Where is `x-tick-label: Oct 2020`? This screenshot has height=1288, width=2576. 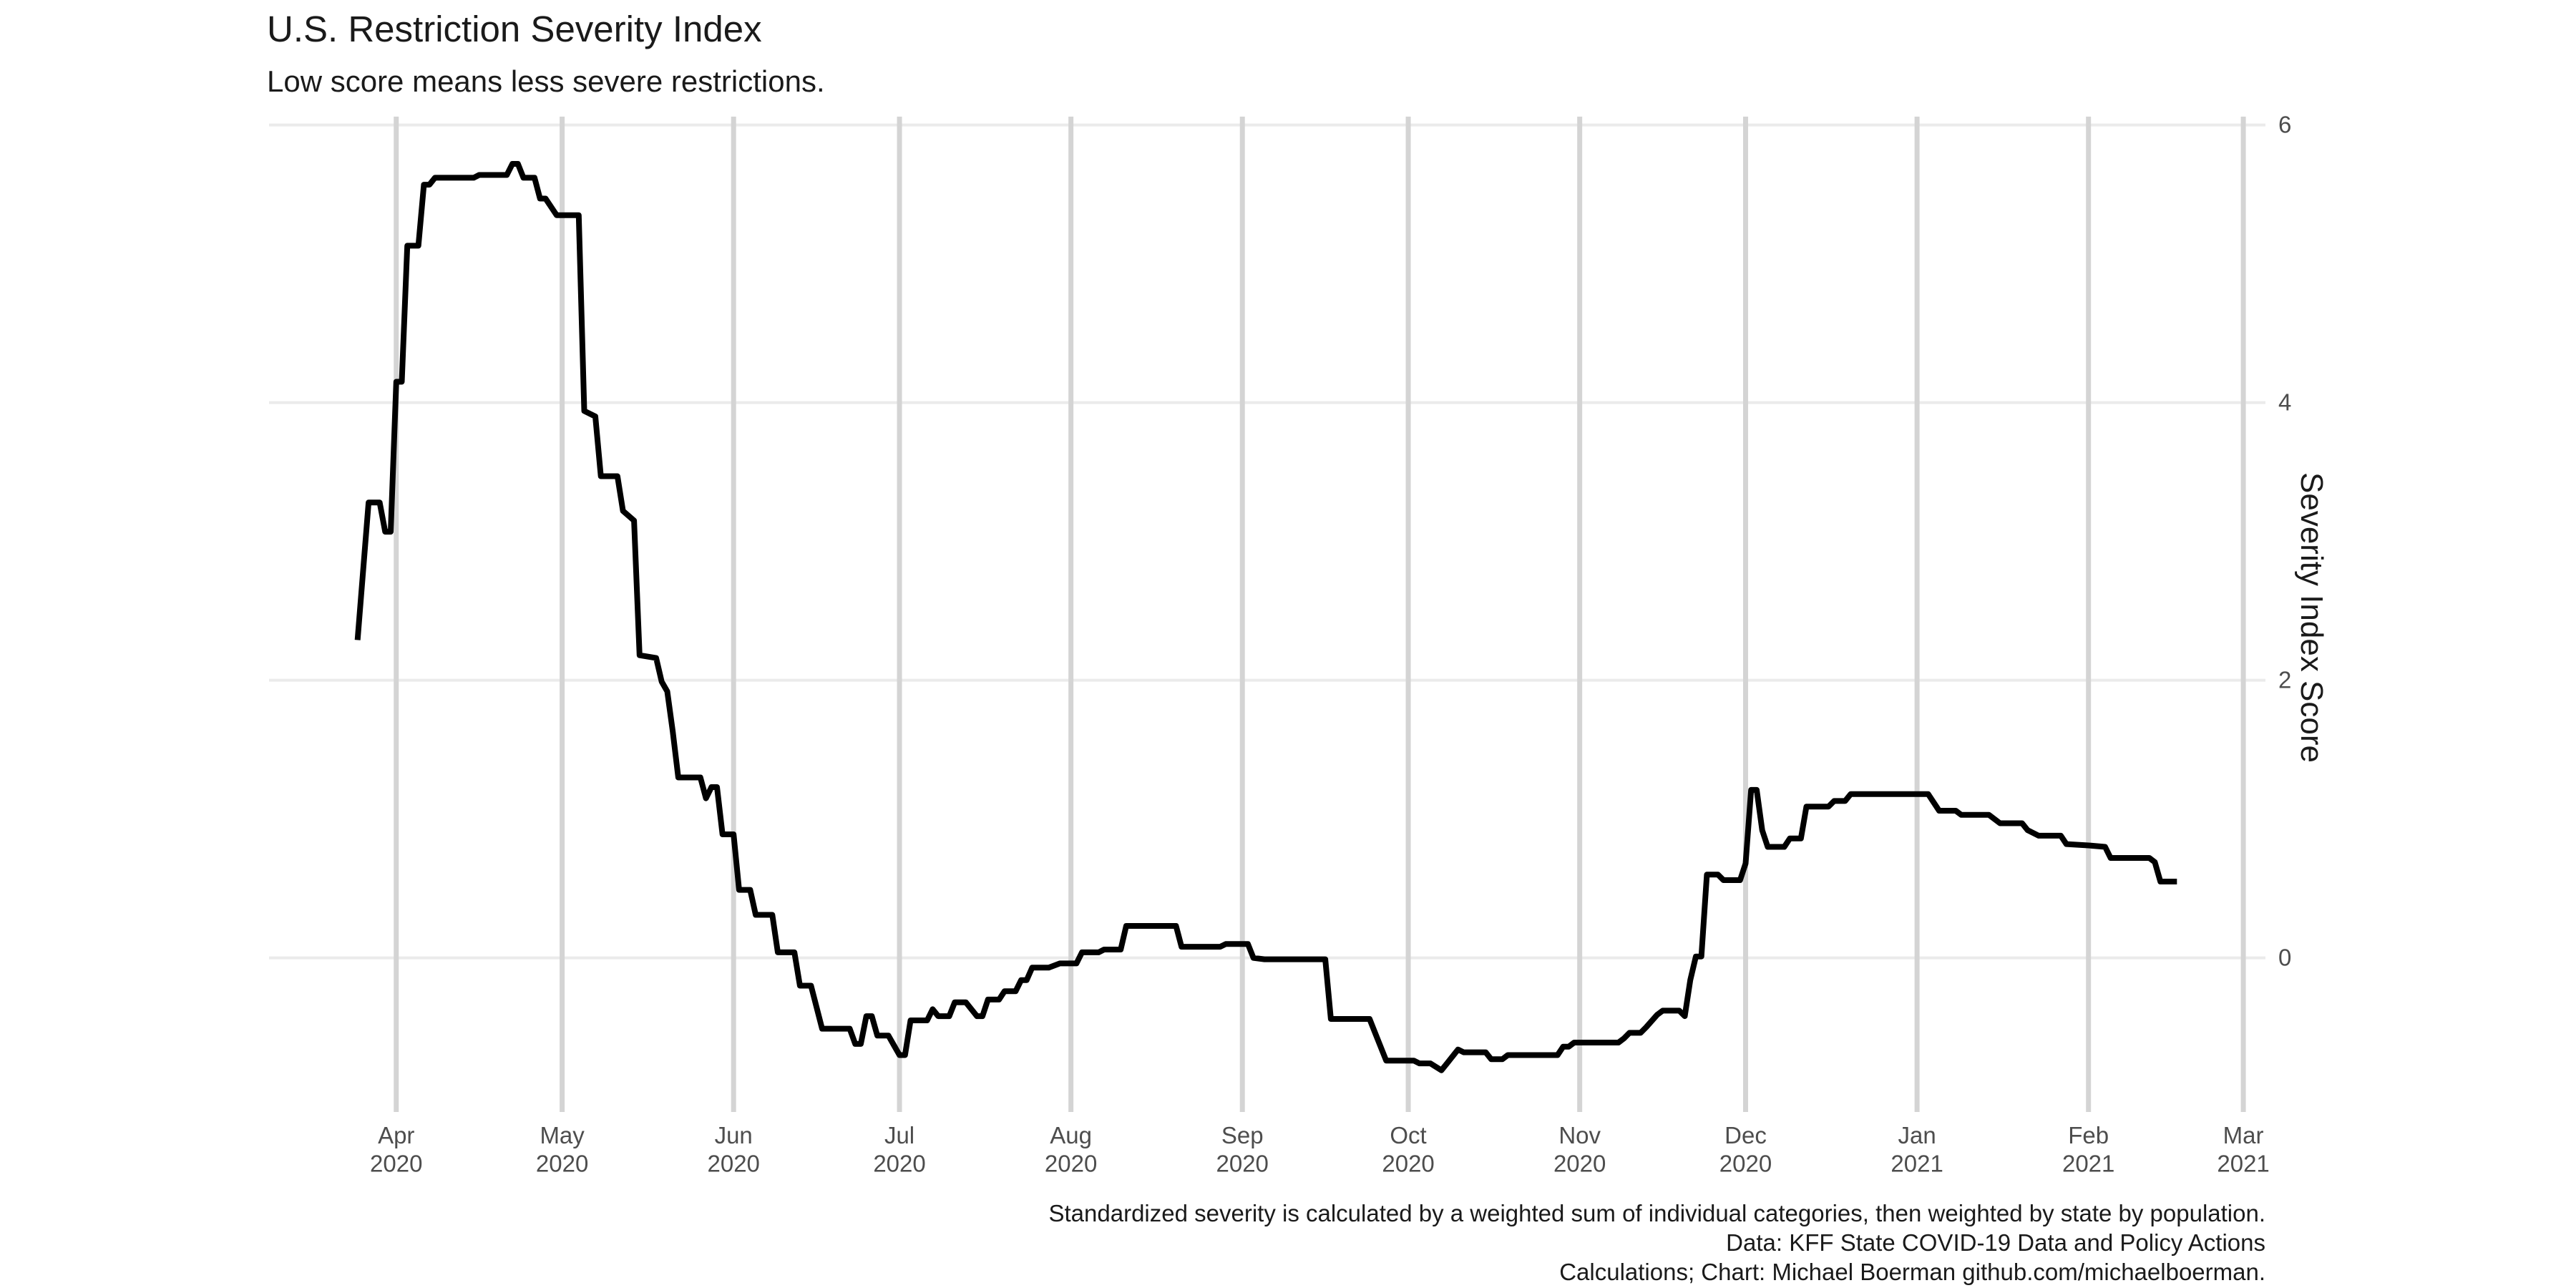 x-tick-label: Oct 2020 is located at coordinates (1408, 1149).